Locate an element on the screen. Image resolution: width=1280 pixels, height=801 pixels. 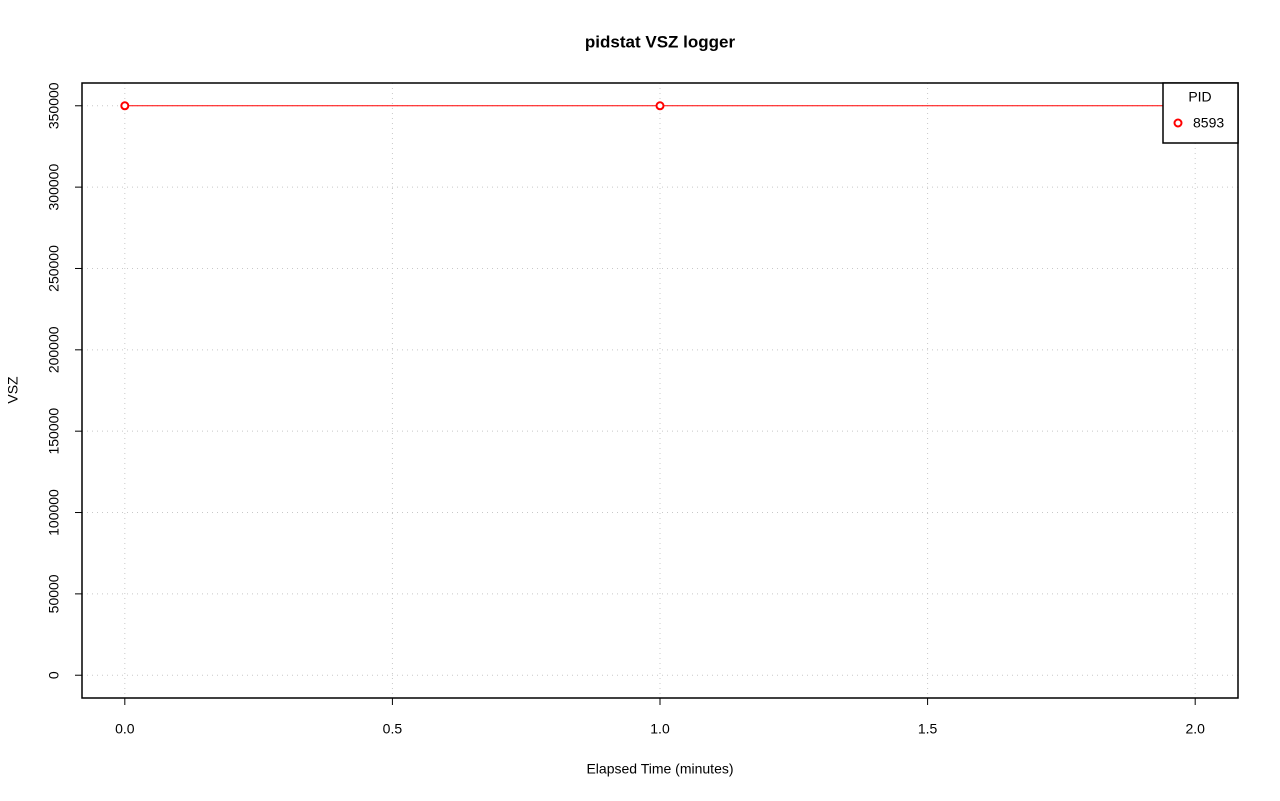
legend-label: 8593 is located at coordinates (1208, 123).